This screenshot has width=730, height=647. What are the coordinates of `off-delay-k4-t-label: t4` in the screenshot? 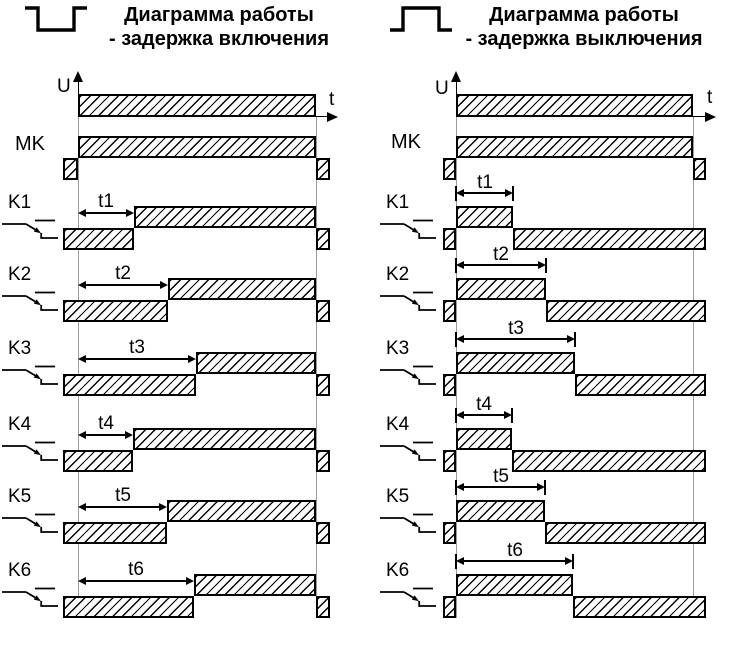 It's located at (484, 404).